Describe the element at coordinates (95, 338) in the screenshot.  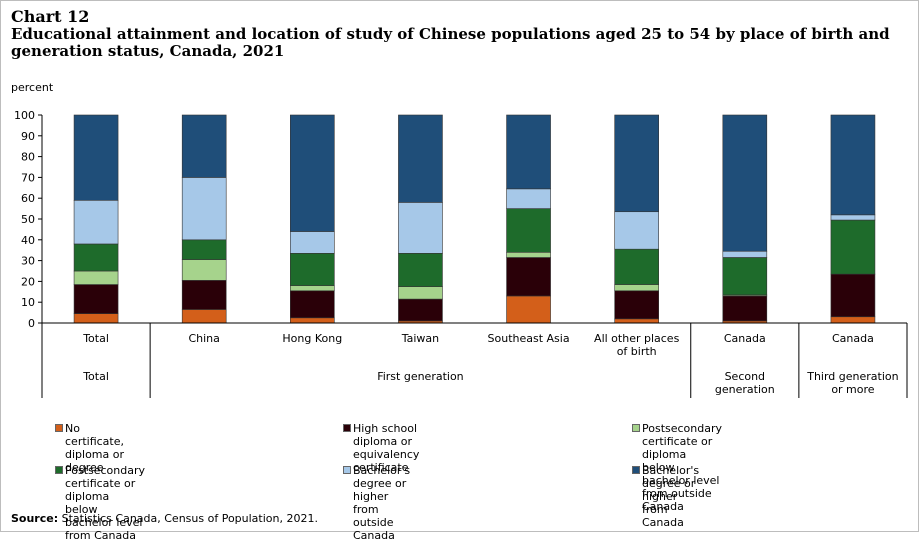
I see `category-label: Total` at that location.